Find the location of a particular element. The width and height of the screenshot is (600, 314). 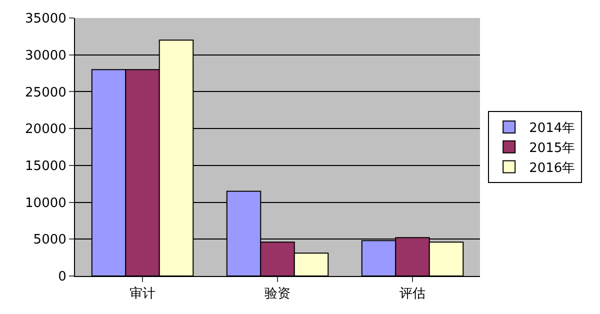

legend-label: 2016年 is located at coordinates (552, 168).